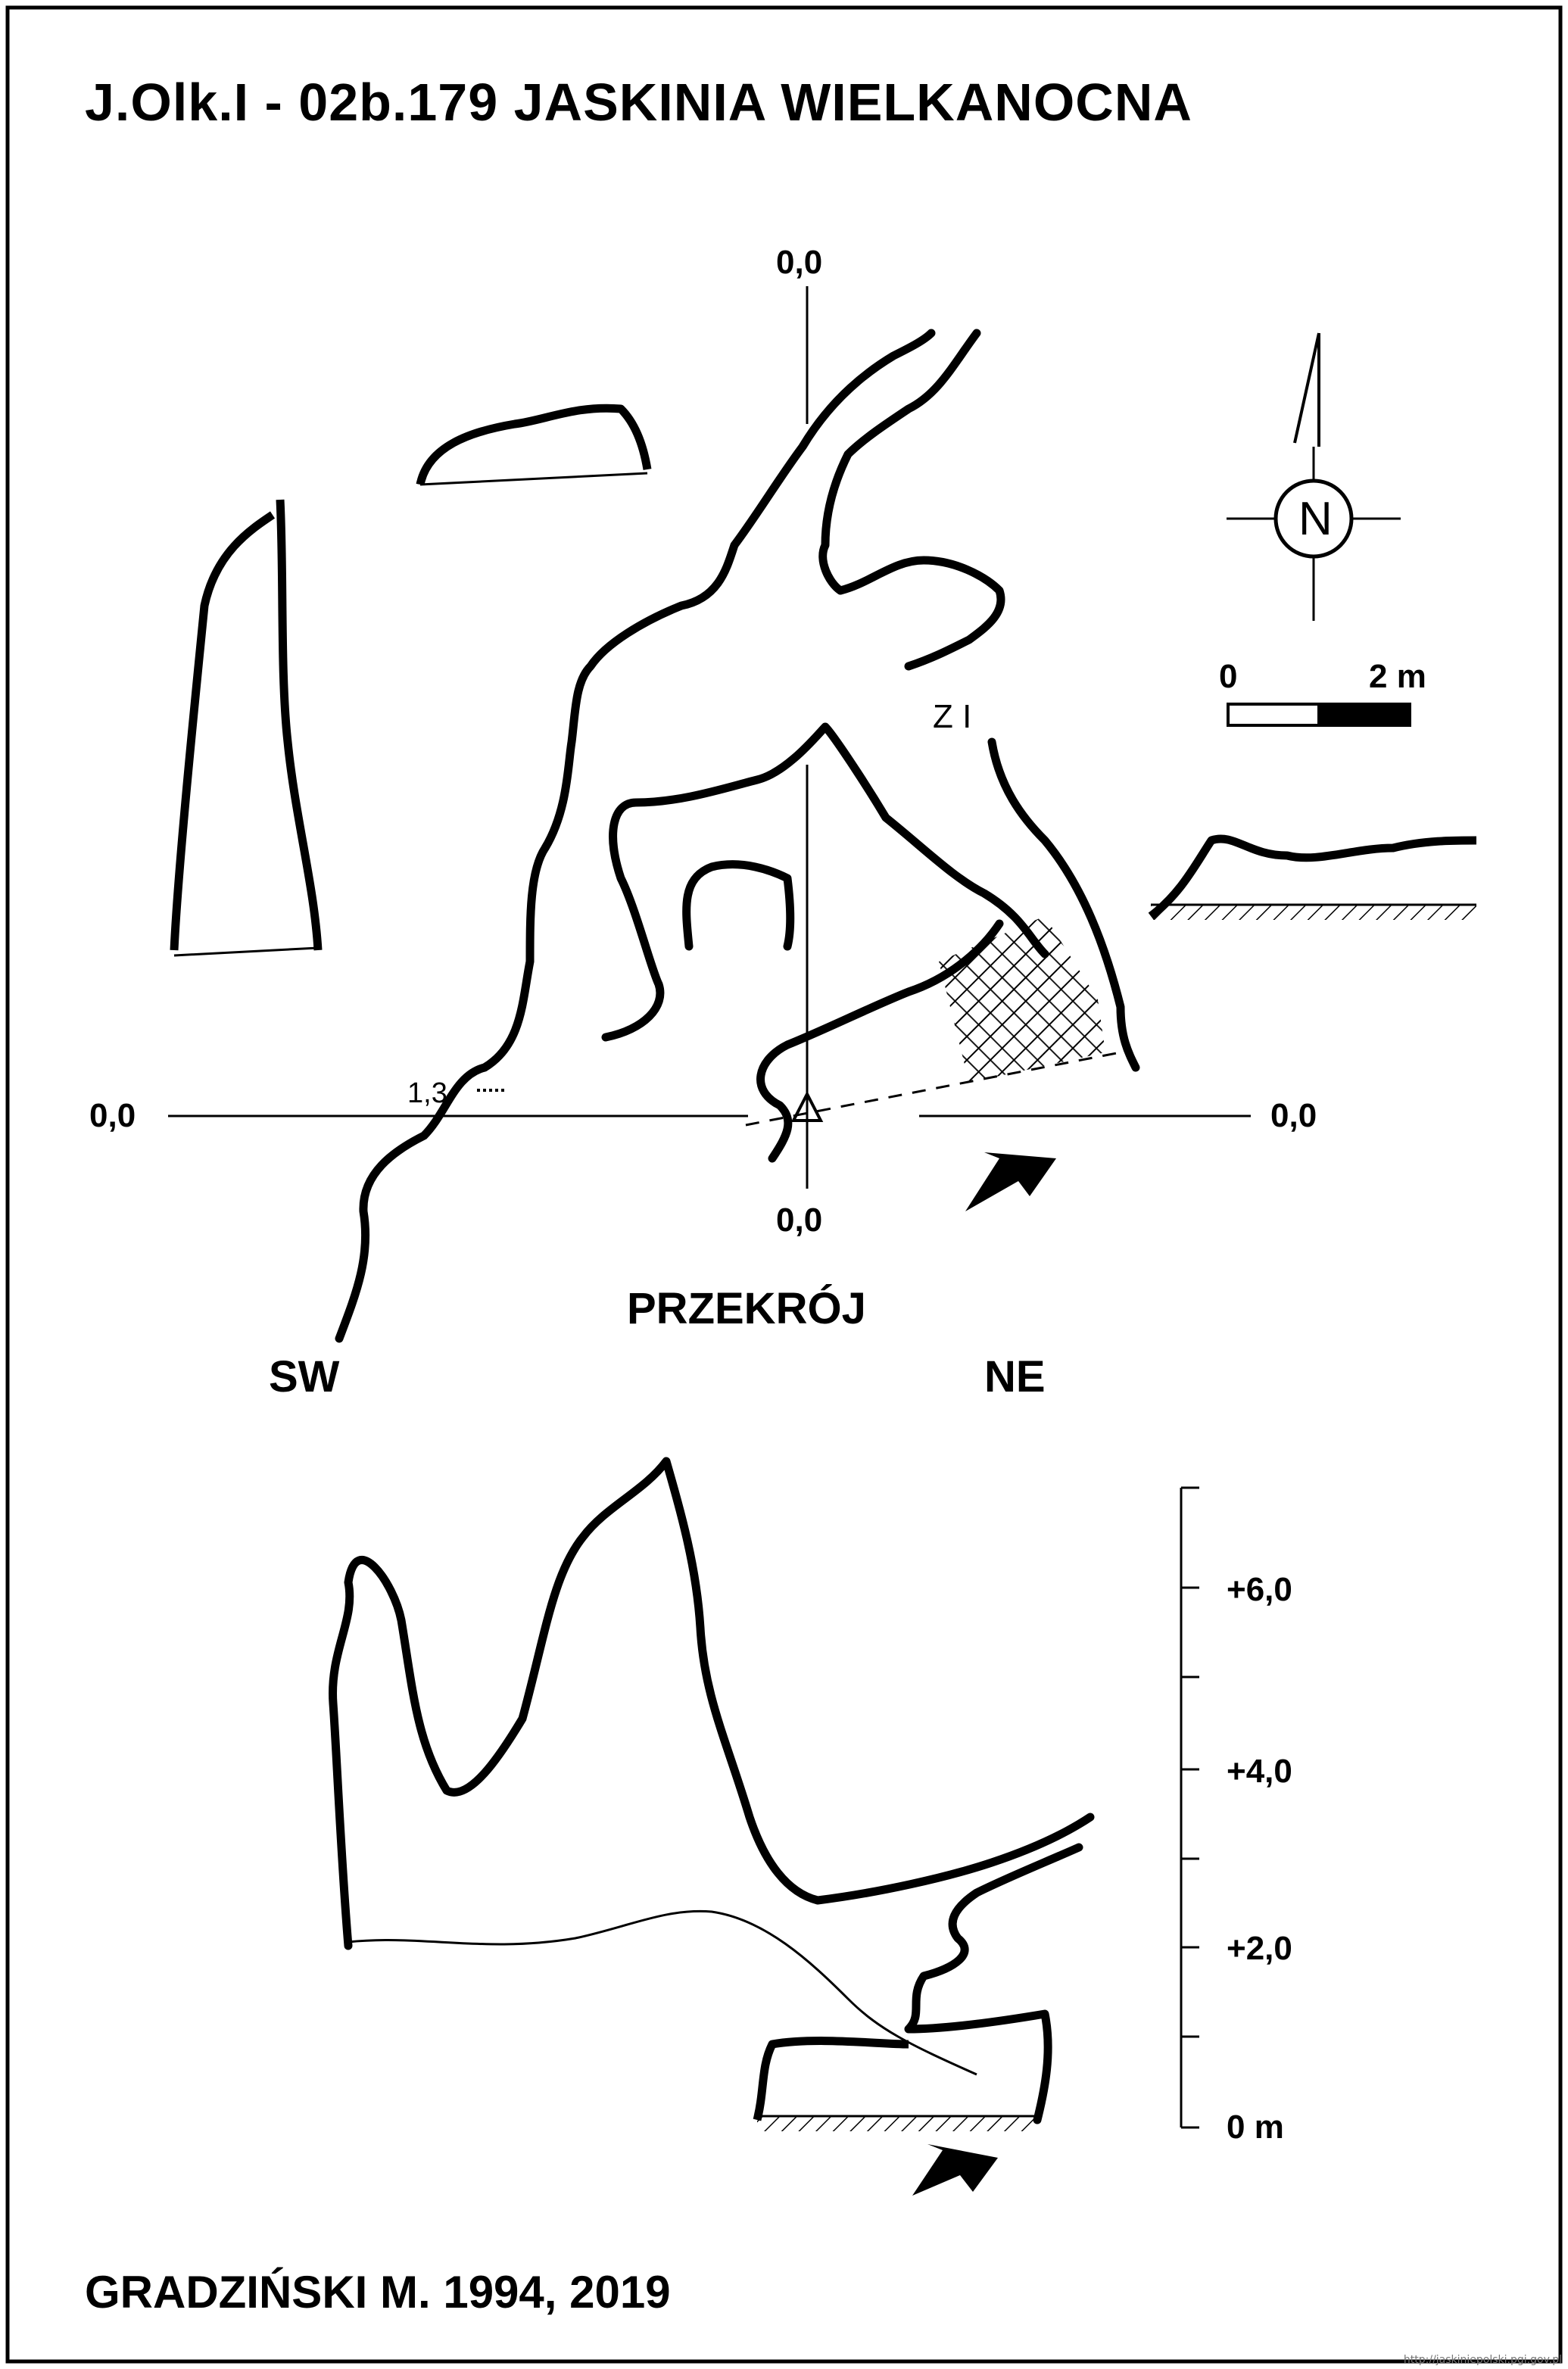 The width and height of the screenshot is (1568, 2369). I want to click on section-chamber-floor, so click(831, 2079).